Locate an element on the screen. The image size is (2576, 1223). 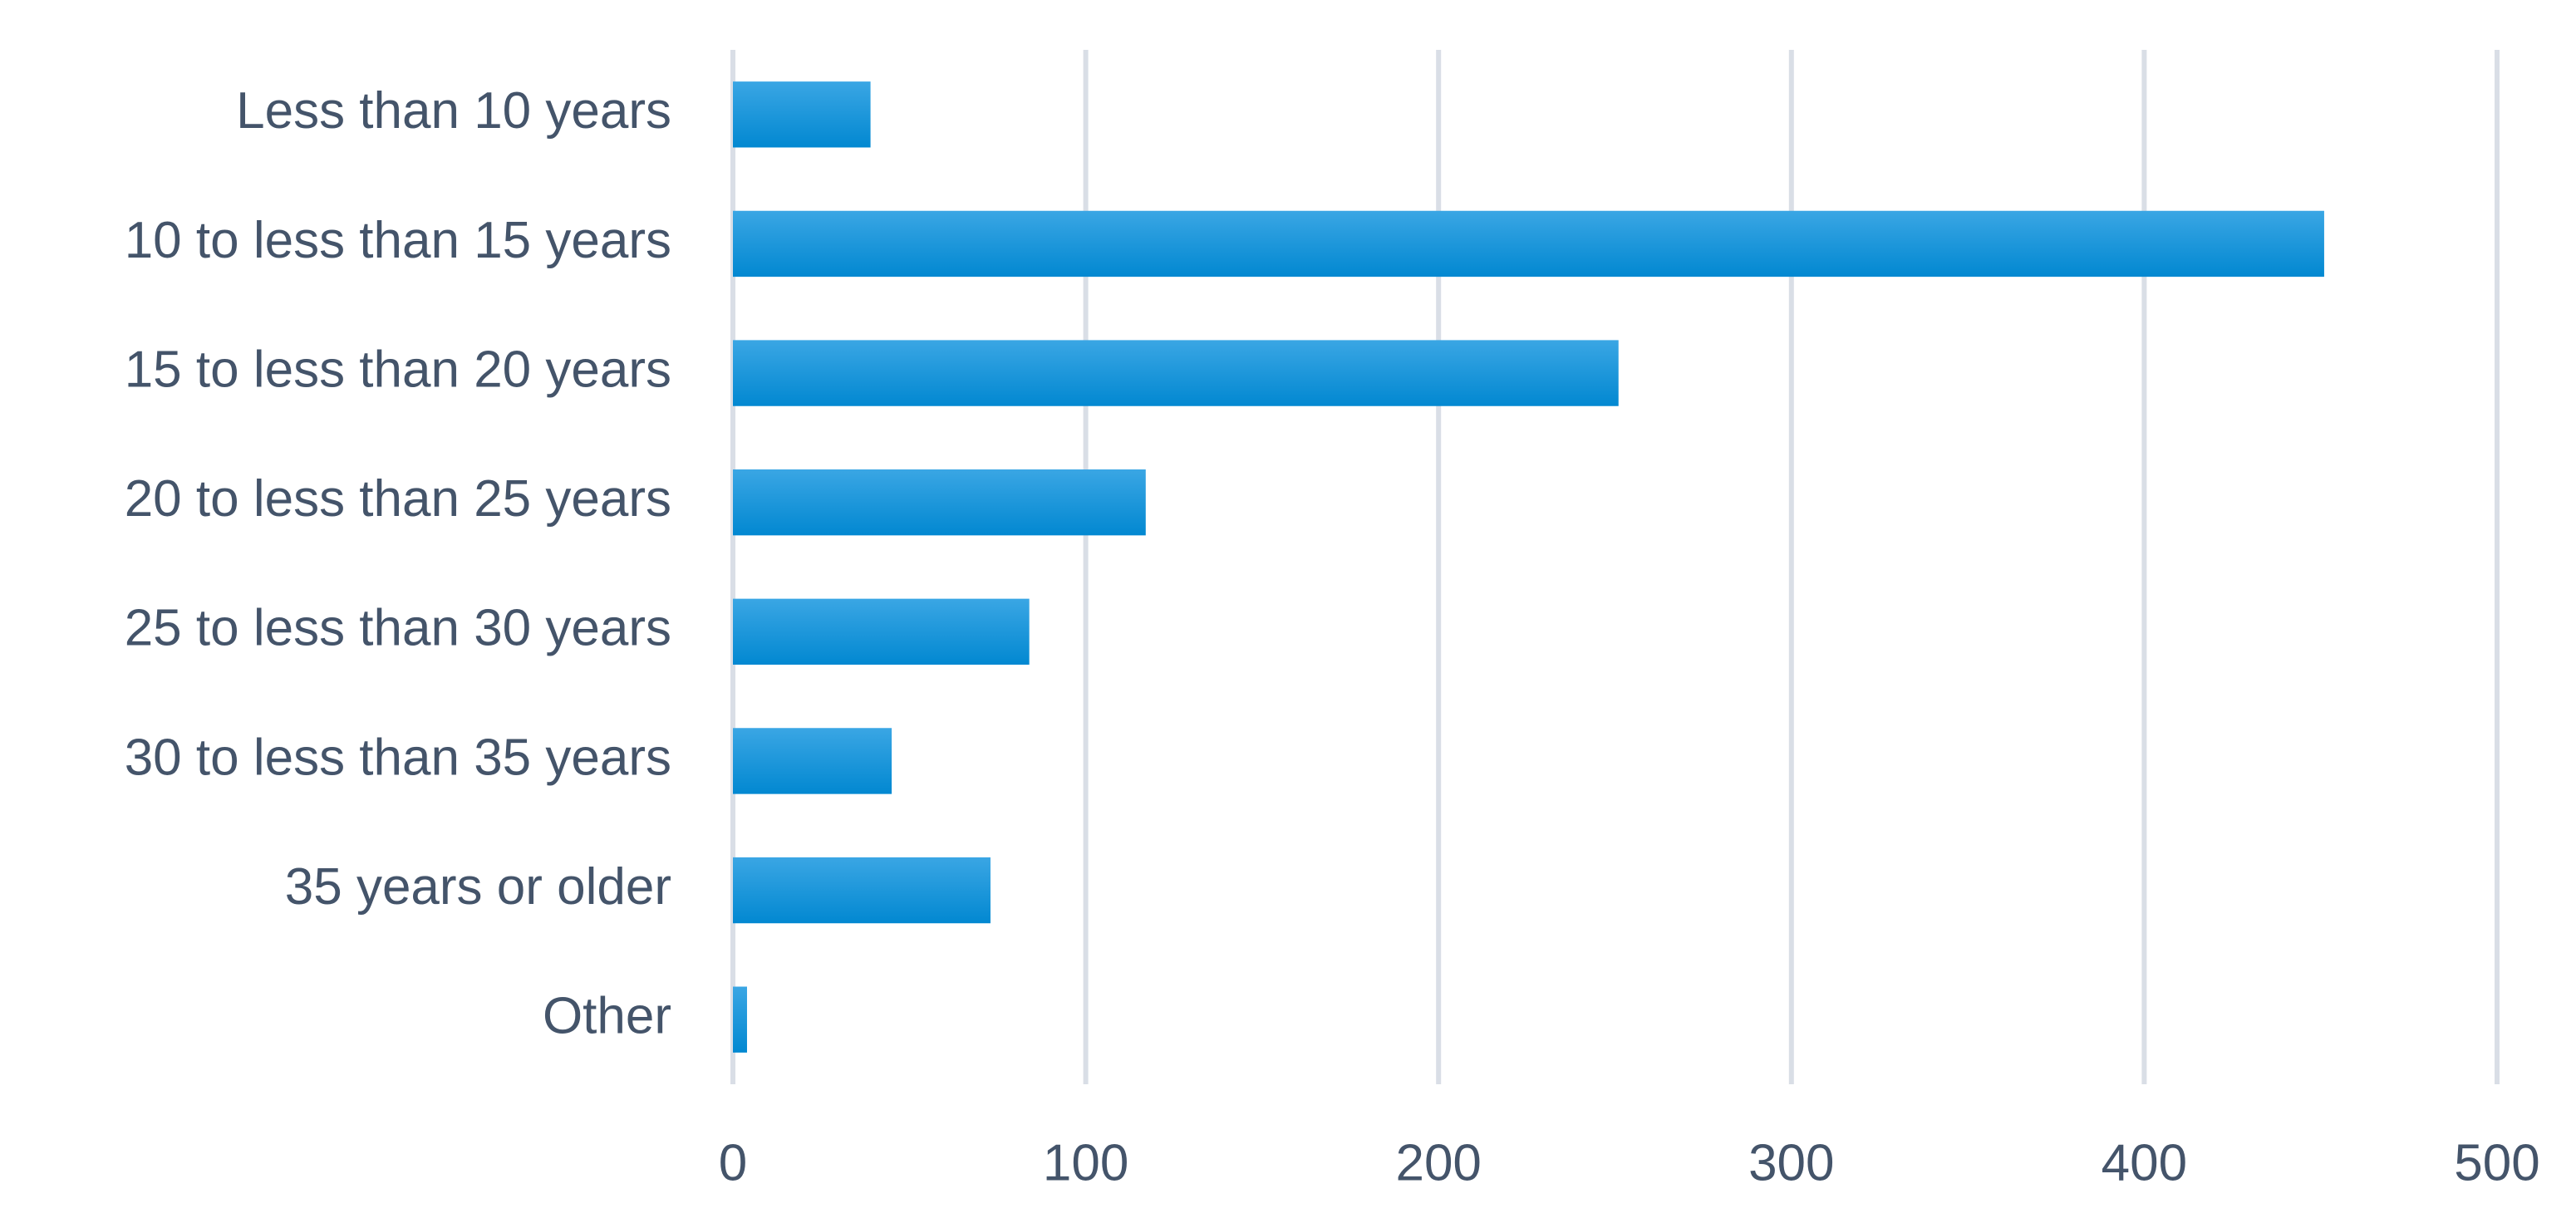
y-tick-label: 30 to less than 35 years is located at coordinates (398, 757).